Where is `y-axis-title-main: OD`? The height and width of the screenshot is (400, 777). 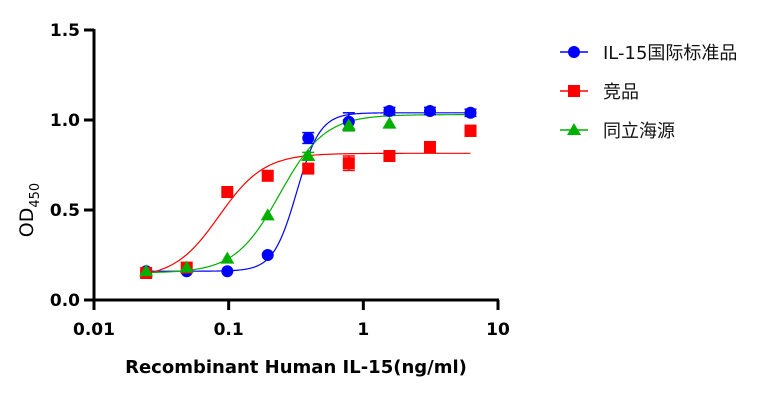 y-axis-title-main: OD is located at coordinates (27, 223).